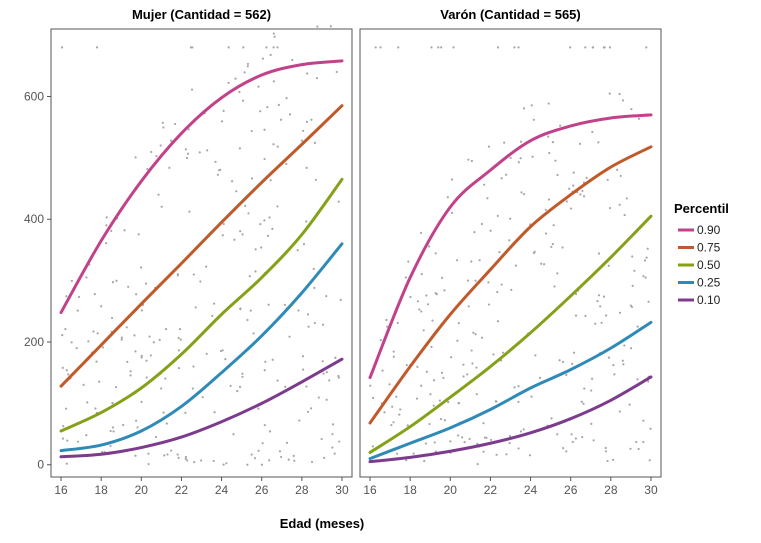 This screenshot has width=761, height=543. I want to click on x-tick-label: 28, so click(611, 490).